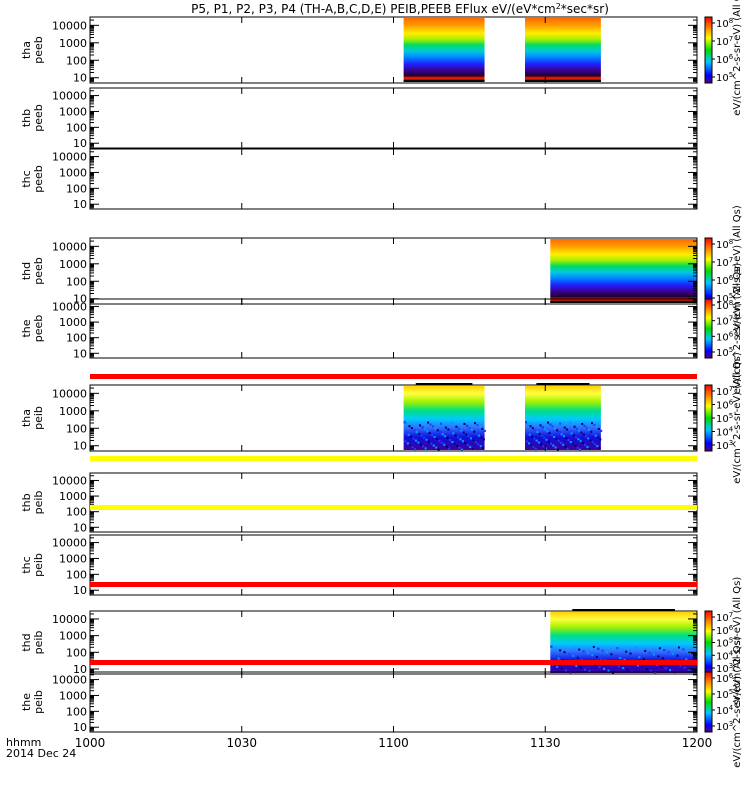 This screenshot has width=750, height=800. I want to click on quality-flag-bar-thd_peib, so click(393, 584).